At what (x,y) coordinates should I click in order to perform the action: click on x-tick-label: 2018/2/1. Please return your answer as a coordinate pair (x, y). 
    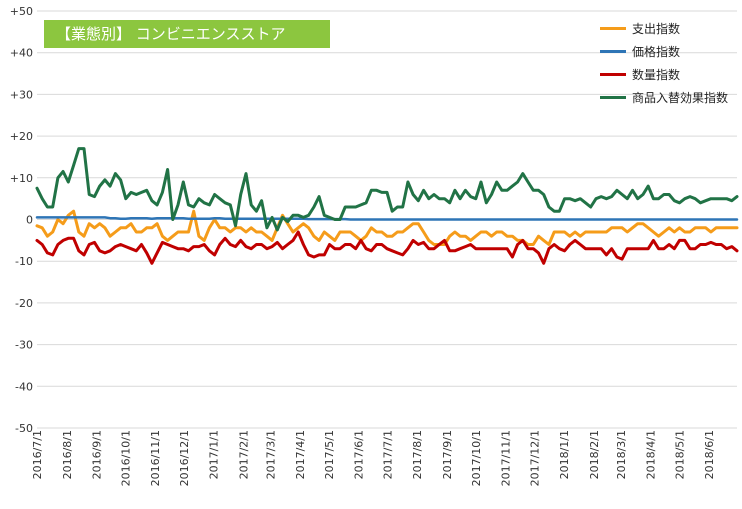
    Looking at the image, I should click on (594, 454).